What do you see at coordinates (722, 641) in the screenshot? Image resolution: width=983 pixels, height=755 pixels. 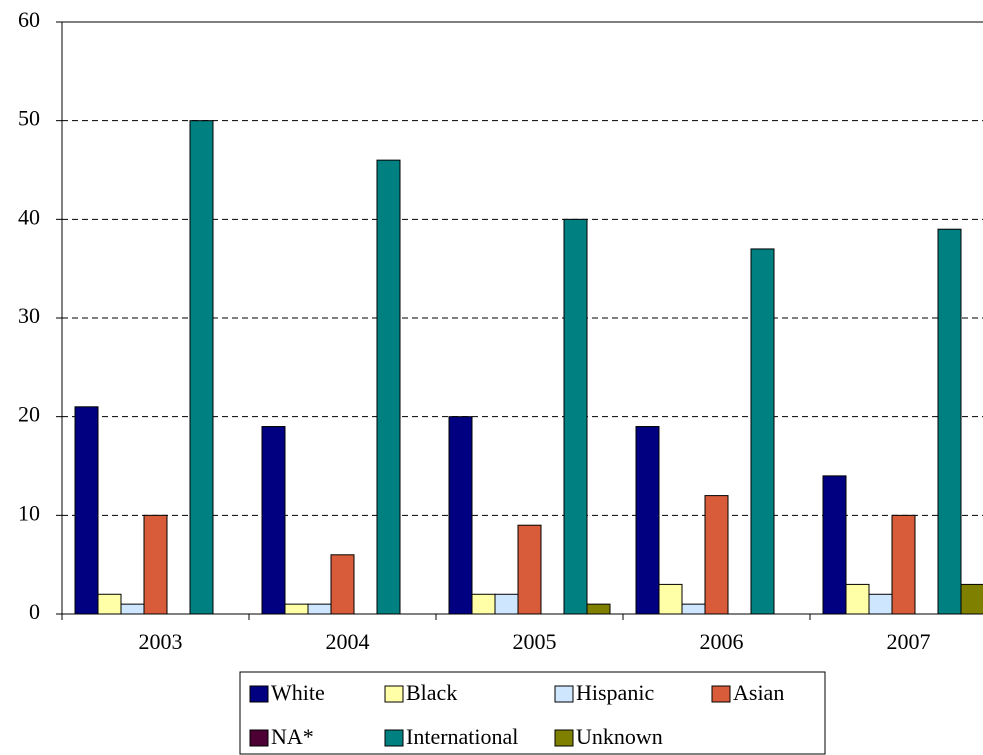 I see `x-tick-label: 2006` at bounding box center [722, 641].